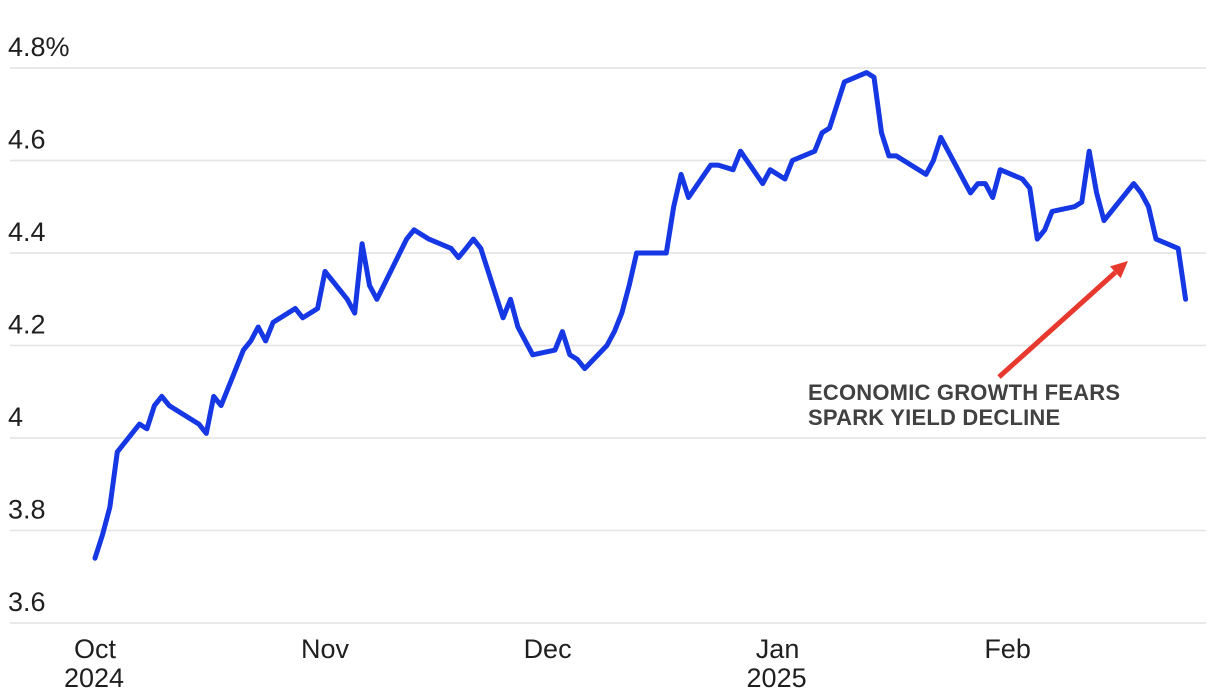 The height and width of the screenshot is (700, 1220). I want to click on y-axis-label: 4, so click(15, 417).